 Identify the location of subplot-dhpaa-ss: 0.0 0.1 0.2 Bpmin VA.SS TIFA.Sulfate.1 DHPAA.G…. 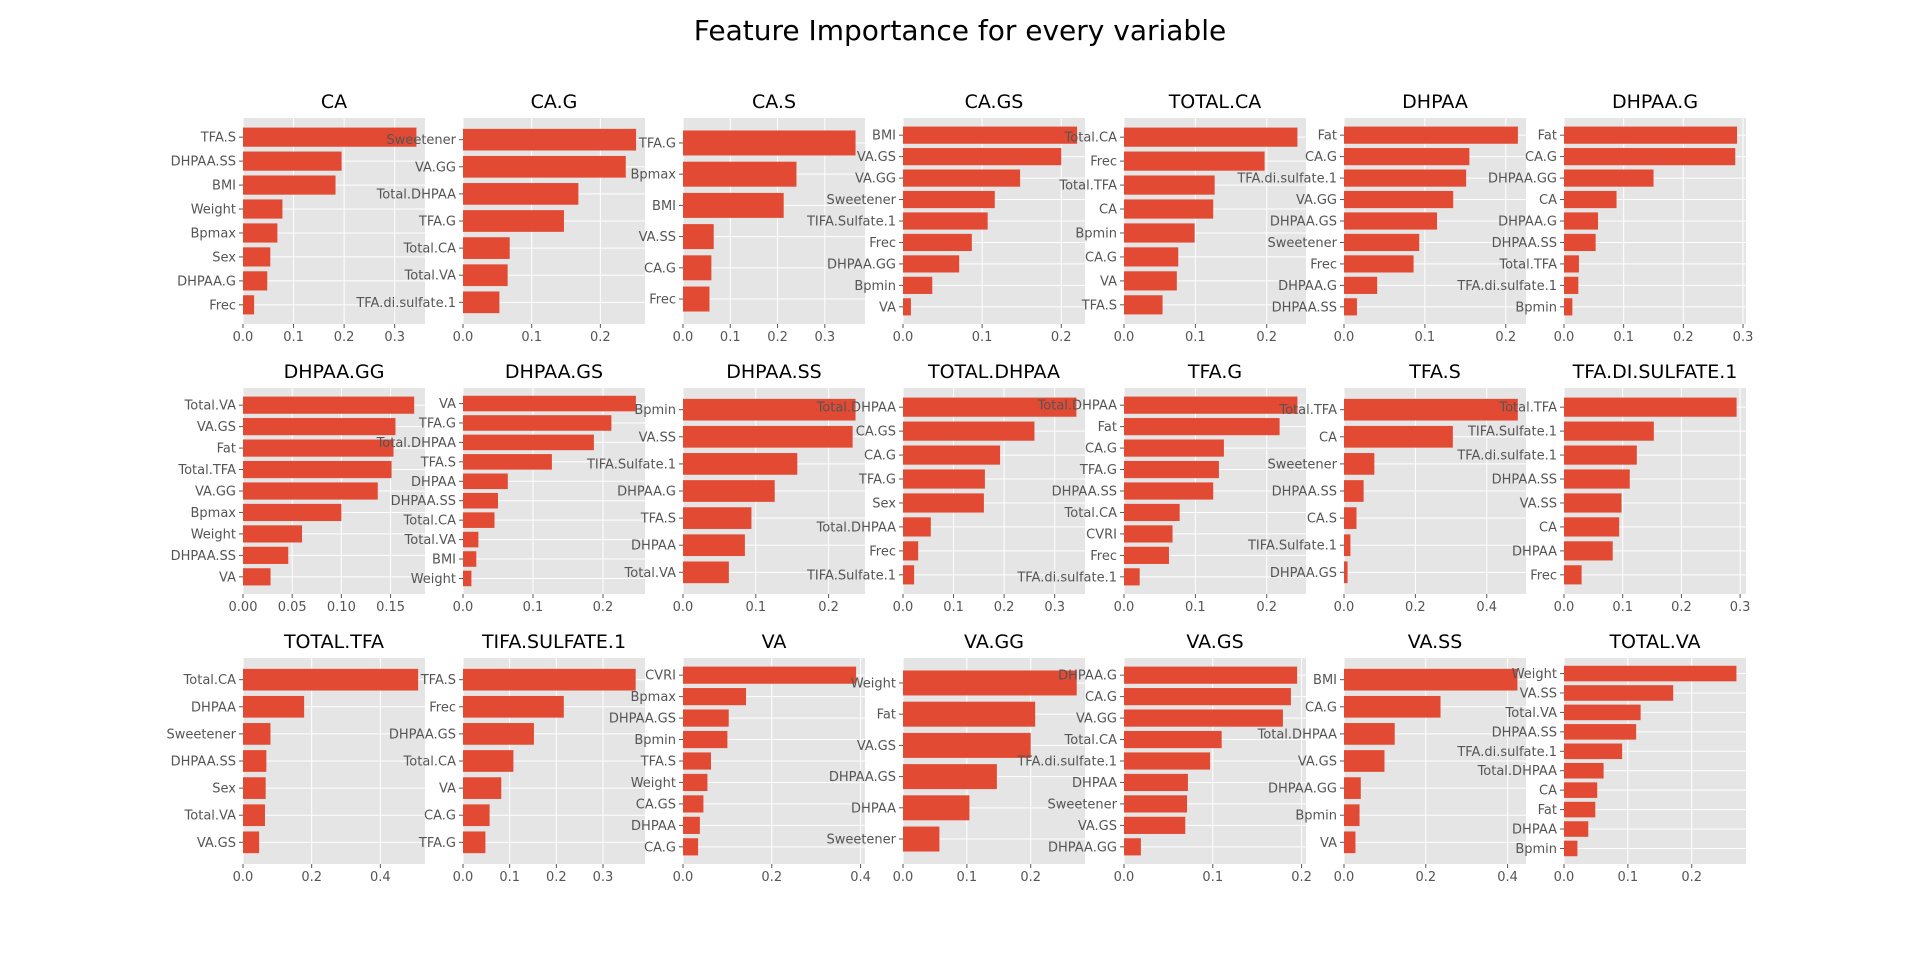
(725, 488).